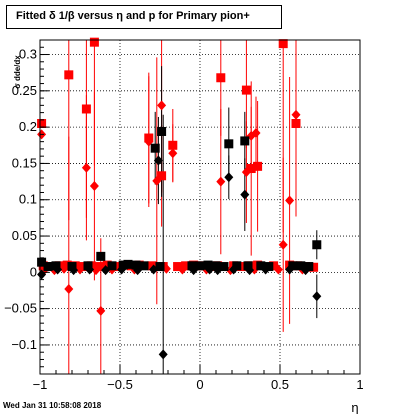  Describe the element at coordinates (280, 384) in the screenshot. I see `x-tick-label: 0.5` at that location.